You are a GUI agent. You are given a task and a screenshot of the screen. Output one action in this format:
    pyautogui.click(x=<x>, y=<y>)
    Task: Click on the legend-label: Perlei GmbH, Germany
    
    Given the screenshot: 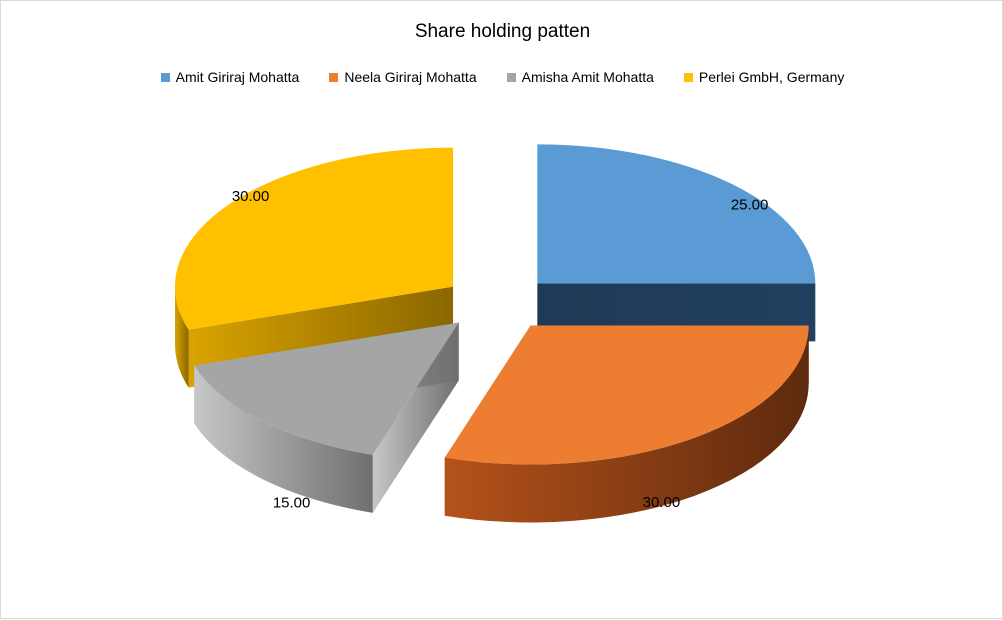 What is the action you would take?
    pyautogui.click(x=771, y=77)
    